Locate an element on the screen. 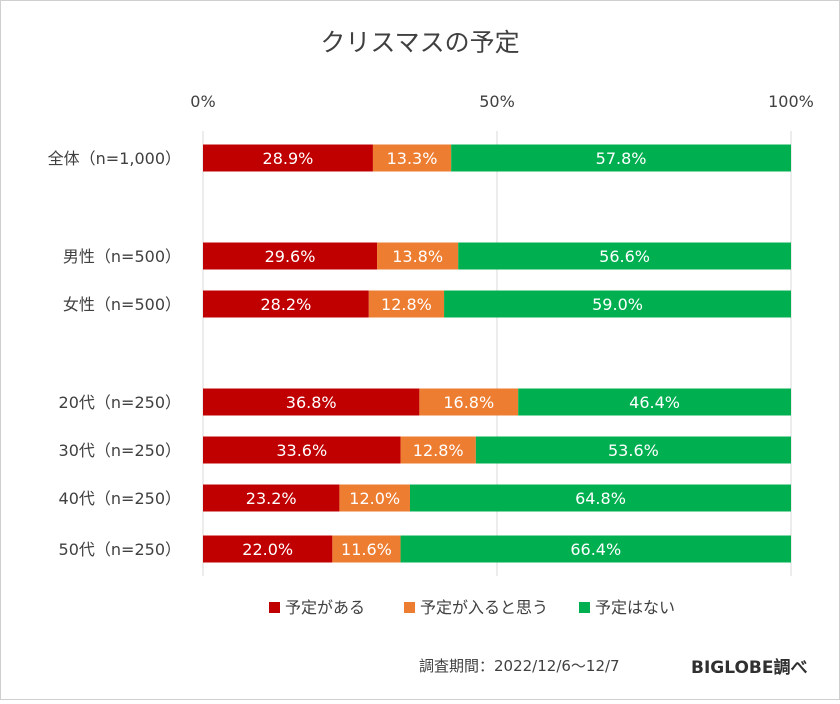  data-label: 64.8% is located at coordinates (600, 498).